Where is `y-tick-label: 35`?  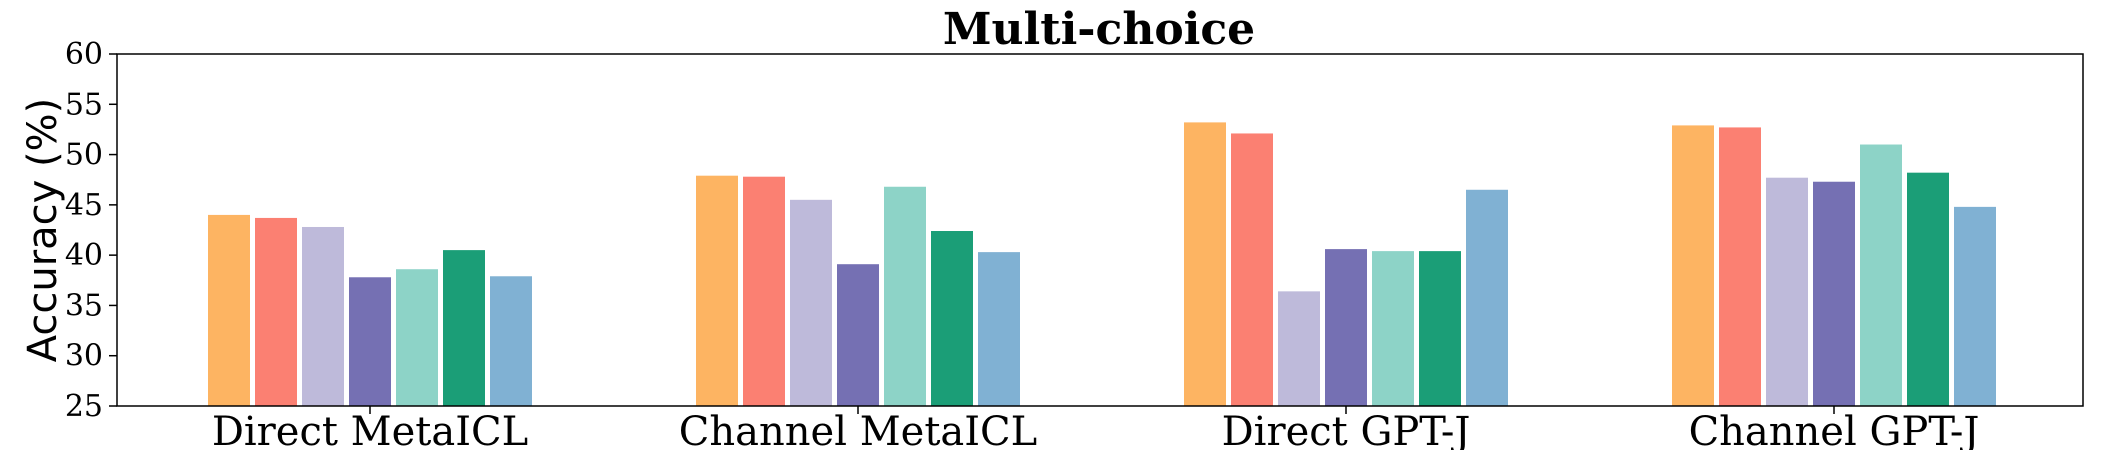 y-tick-label: 35 is located at coordinates (84, 305).